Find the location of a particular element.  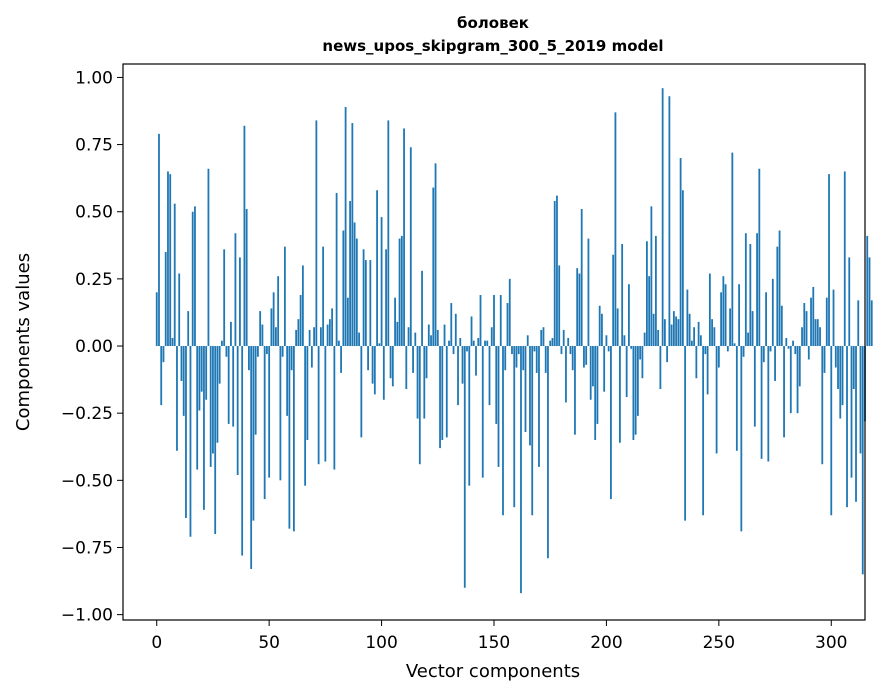

x-tick-label: 100 is located at coordinates (381, 643).